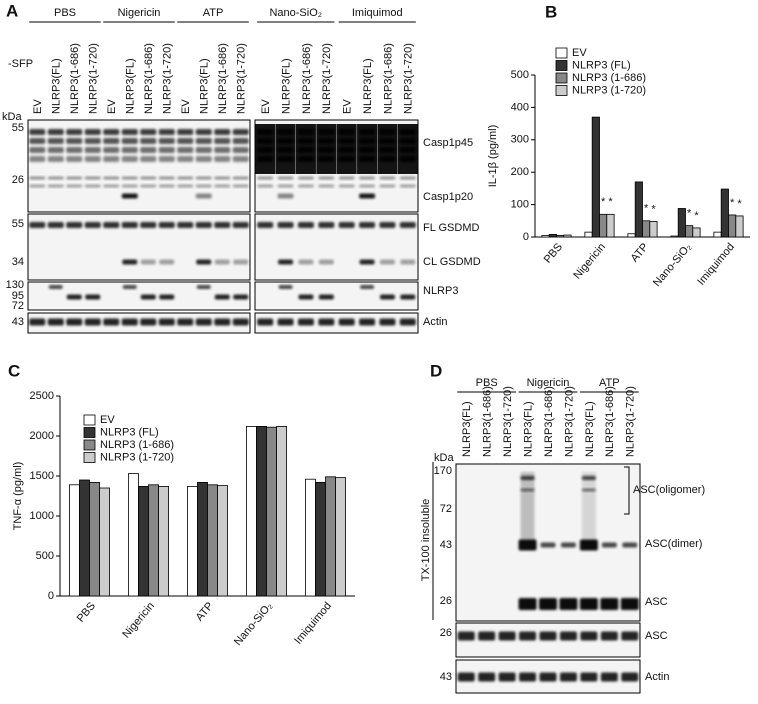 Image resolution: width=758 pixels, height=704 pixels. I want to click on band-label: CL GSDMD, so click(452, 262).